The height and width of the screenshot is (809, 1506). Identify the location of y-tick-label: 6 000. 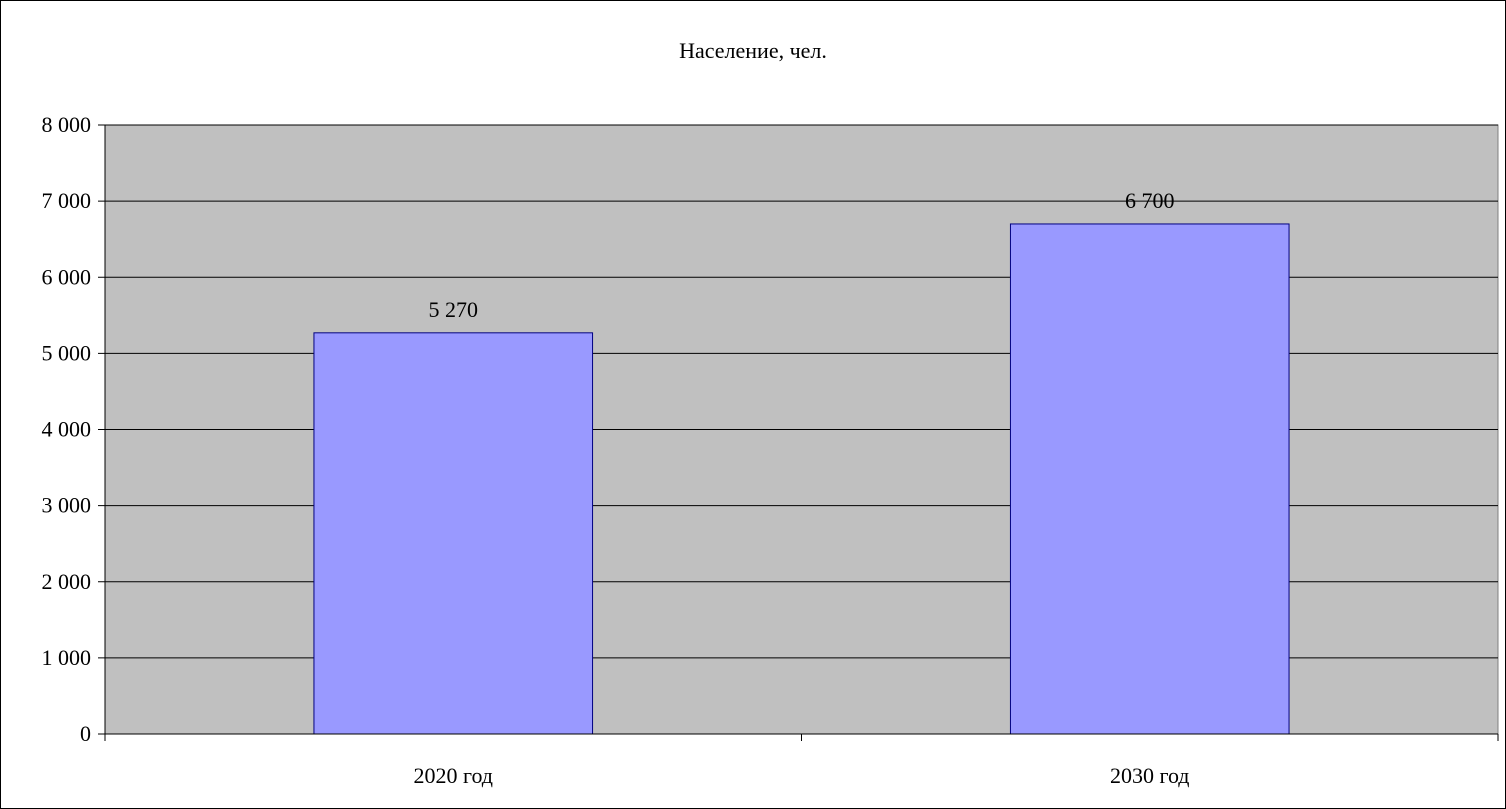
(67, 276).